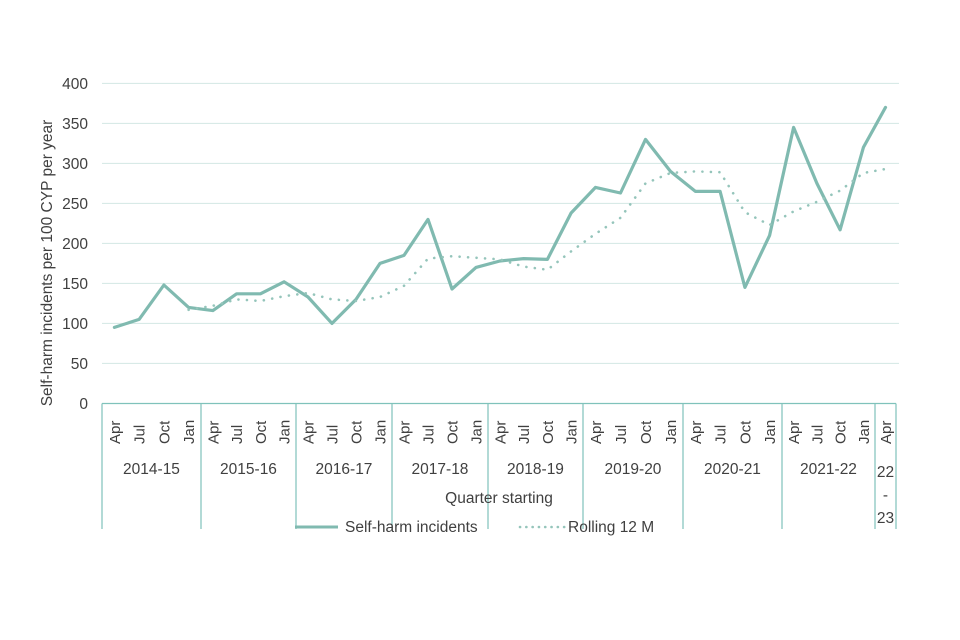 The image size is (960, 640). Describe the element at coordinates (828, 469) in the screenshot. I see `year-label-2021-22: 2021-22` at that location.